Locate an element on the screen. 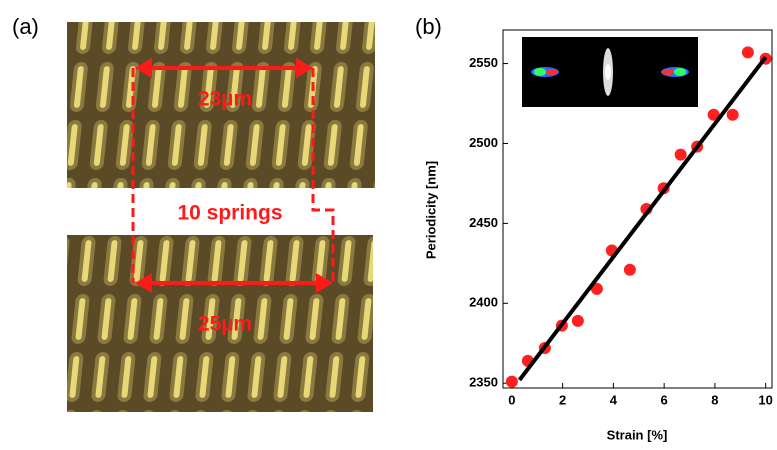 The width and height of the screenshot is (777, 450). y-axis-label: Periodicity [nm] is located at coordinates (430, 210).